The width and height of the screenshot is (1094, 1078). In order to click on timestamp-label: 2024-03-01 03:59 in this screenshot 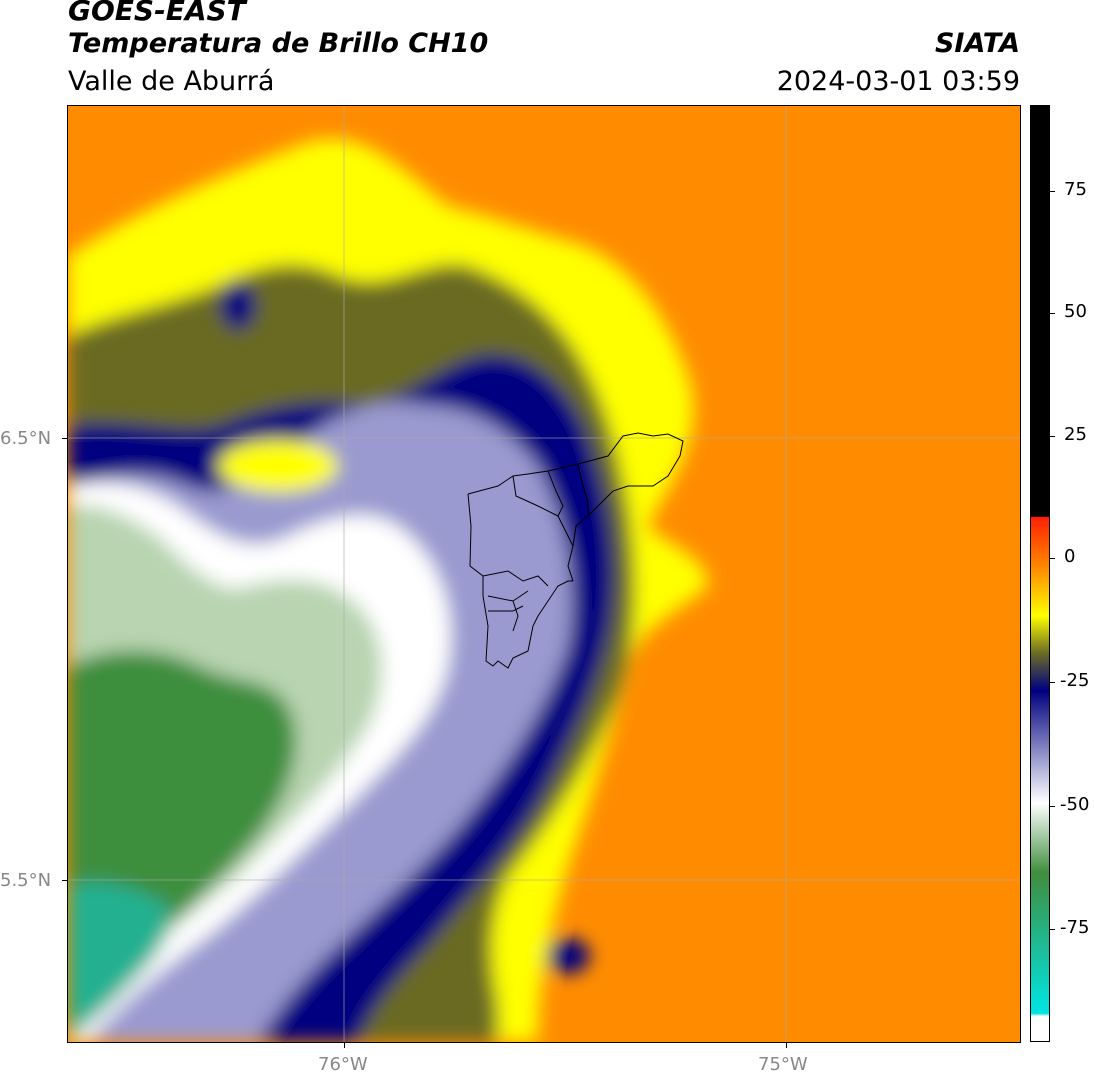, I will do `click(898, 81)`.